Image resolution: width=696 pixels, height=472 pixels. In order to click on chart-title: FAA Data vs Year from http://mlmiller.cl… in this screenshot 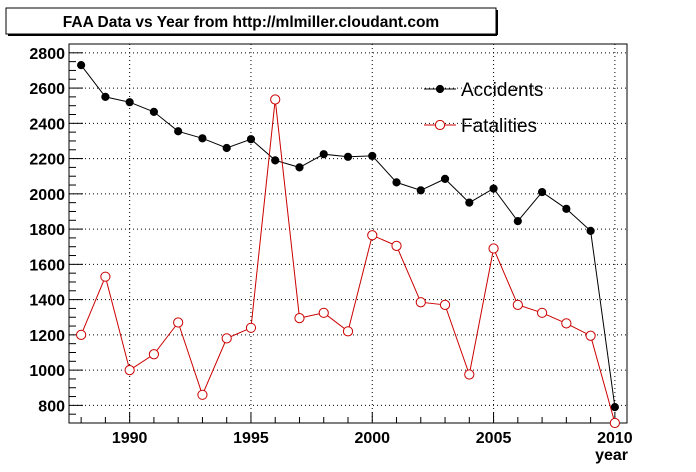, I will do `click(251, 22)`.